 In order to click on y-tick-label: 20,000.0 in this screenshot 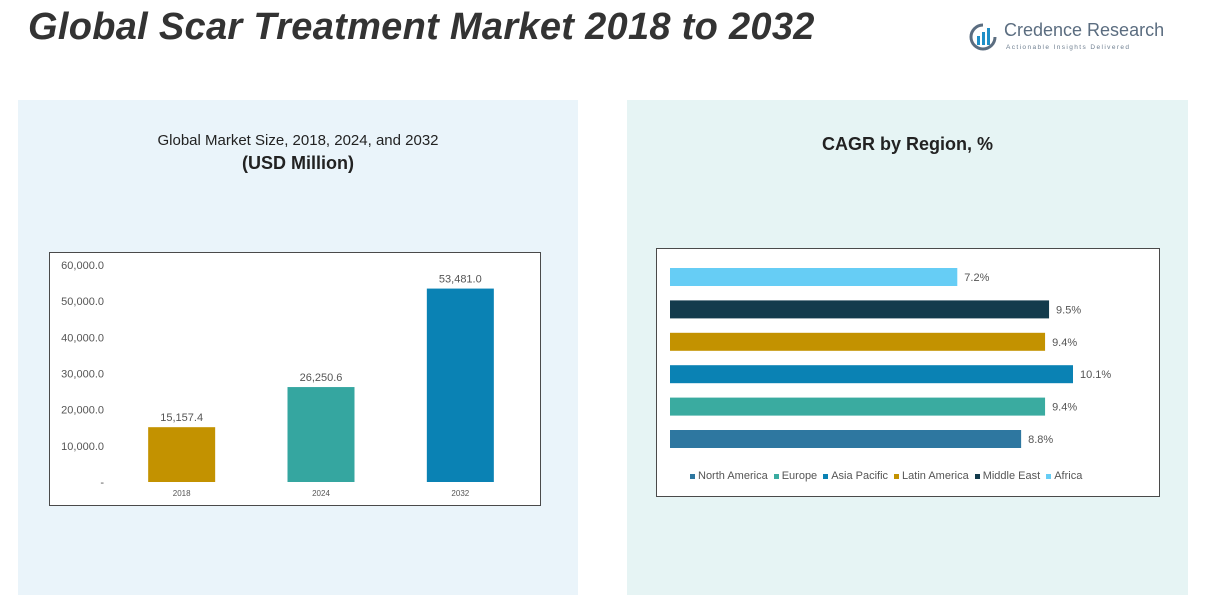, I will do `click(82, 411)`.